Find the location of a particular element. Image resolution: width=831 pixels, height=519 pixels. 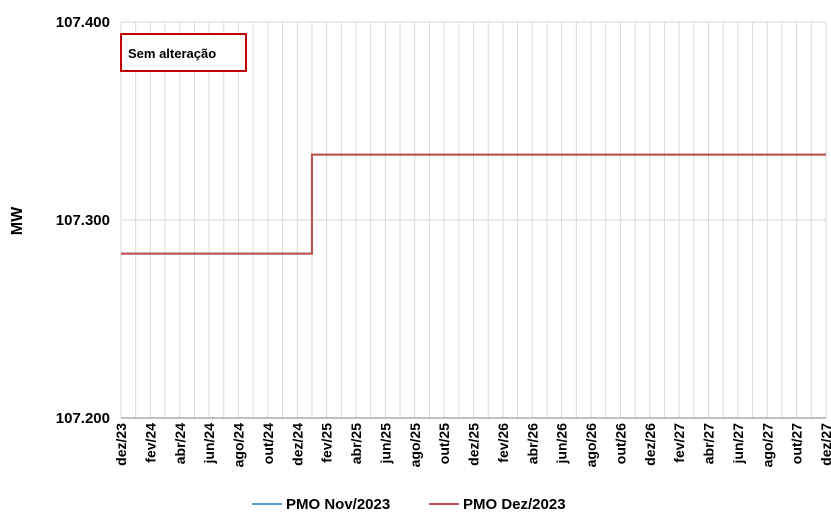

y-tick-label: 107.300 is located at coordinates (83, 220).